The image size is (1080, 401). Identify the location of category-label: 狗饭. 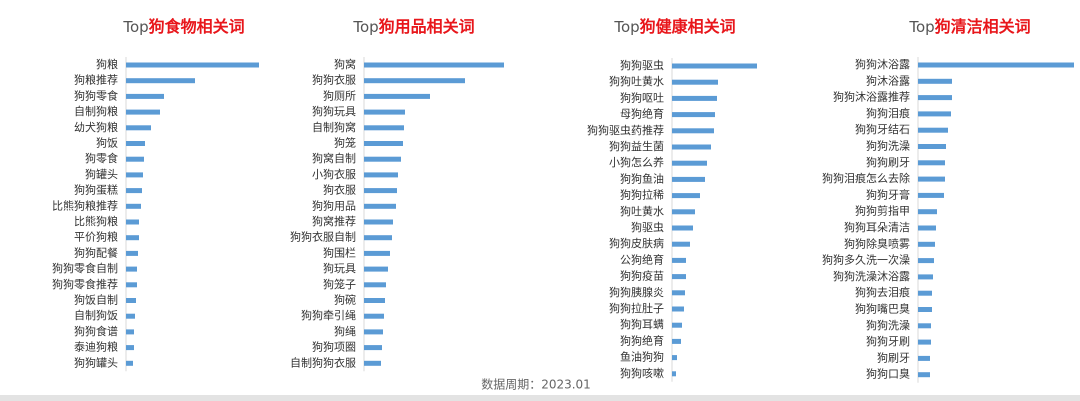
(107, 143).